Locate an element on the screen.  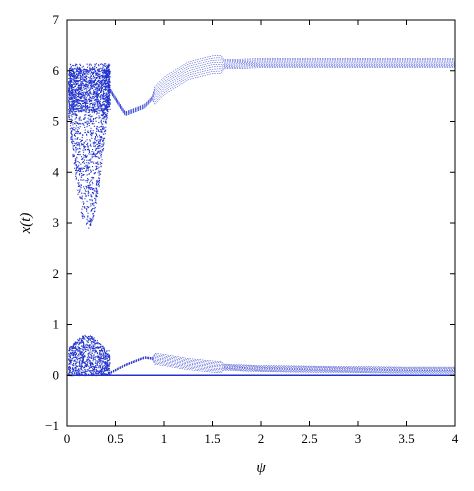
y-tick-label: −1 is located at coordinates (52, 425).